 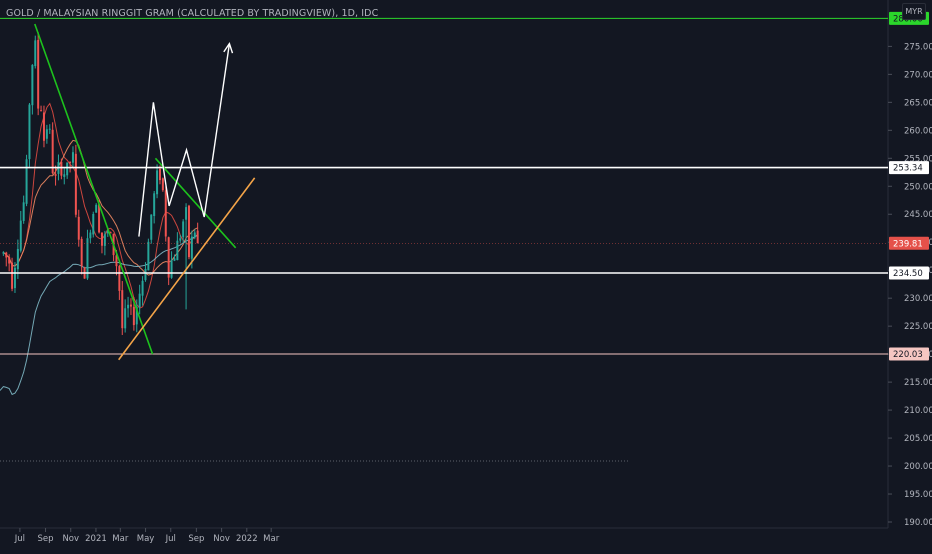 What do you see at coordinates (918, 75) in the screenshot?
I see `y-tick-label: 270.00` at bounding box center [918, 75].